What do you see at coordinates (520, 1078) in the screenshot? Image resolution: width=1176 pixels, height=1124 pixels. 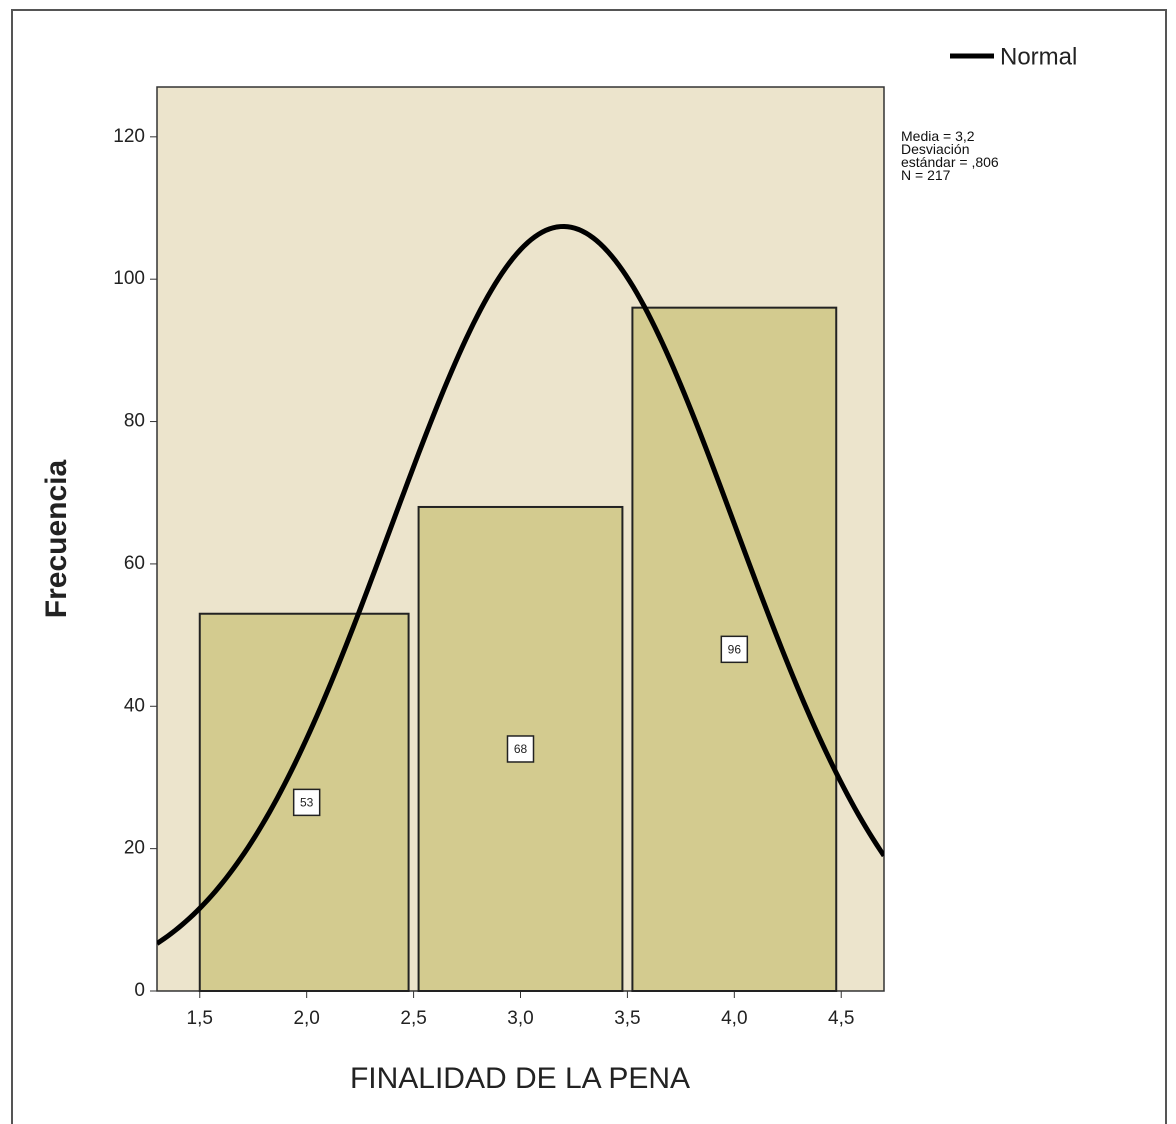 I see `x-axis-label: FINALIDAD DE LA PENA` at bounding box center [520, 1078].